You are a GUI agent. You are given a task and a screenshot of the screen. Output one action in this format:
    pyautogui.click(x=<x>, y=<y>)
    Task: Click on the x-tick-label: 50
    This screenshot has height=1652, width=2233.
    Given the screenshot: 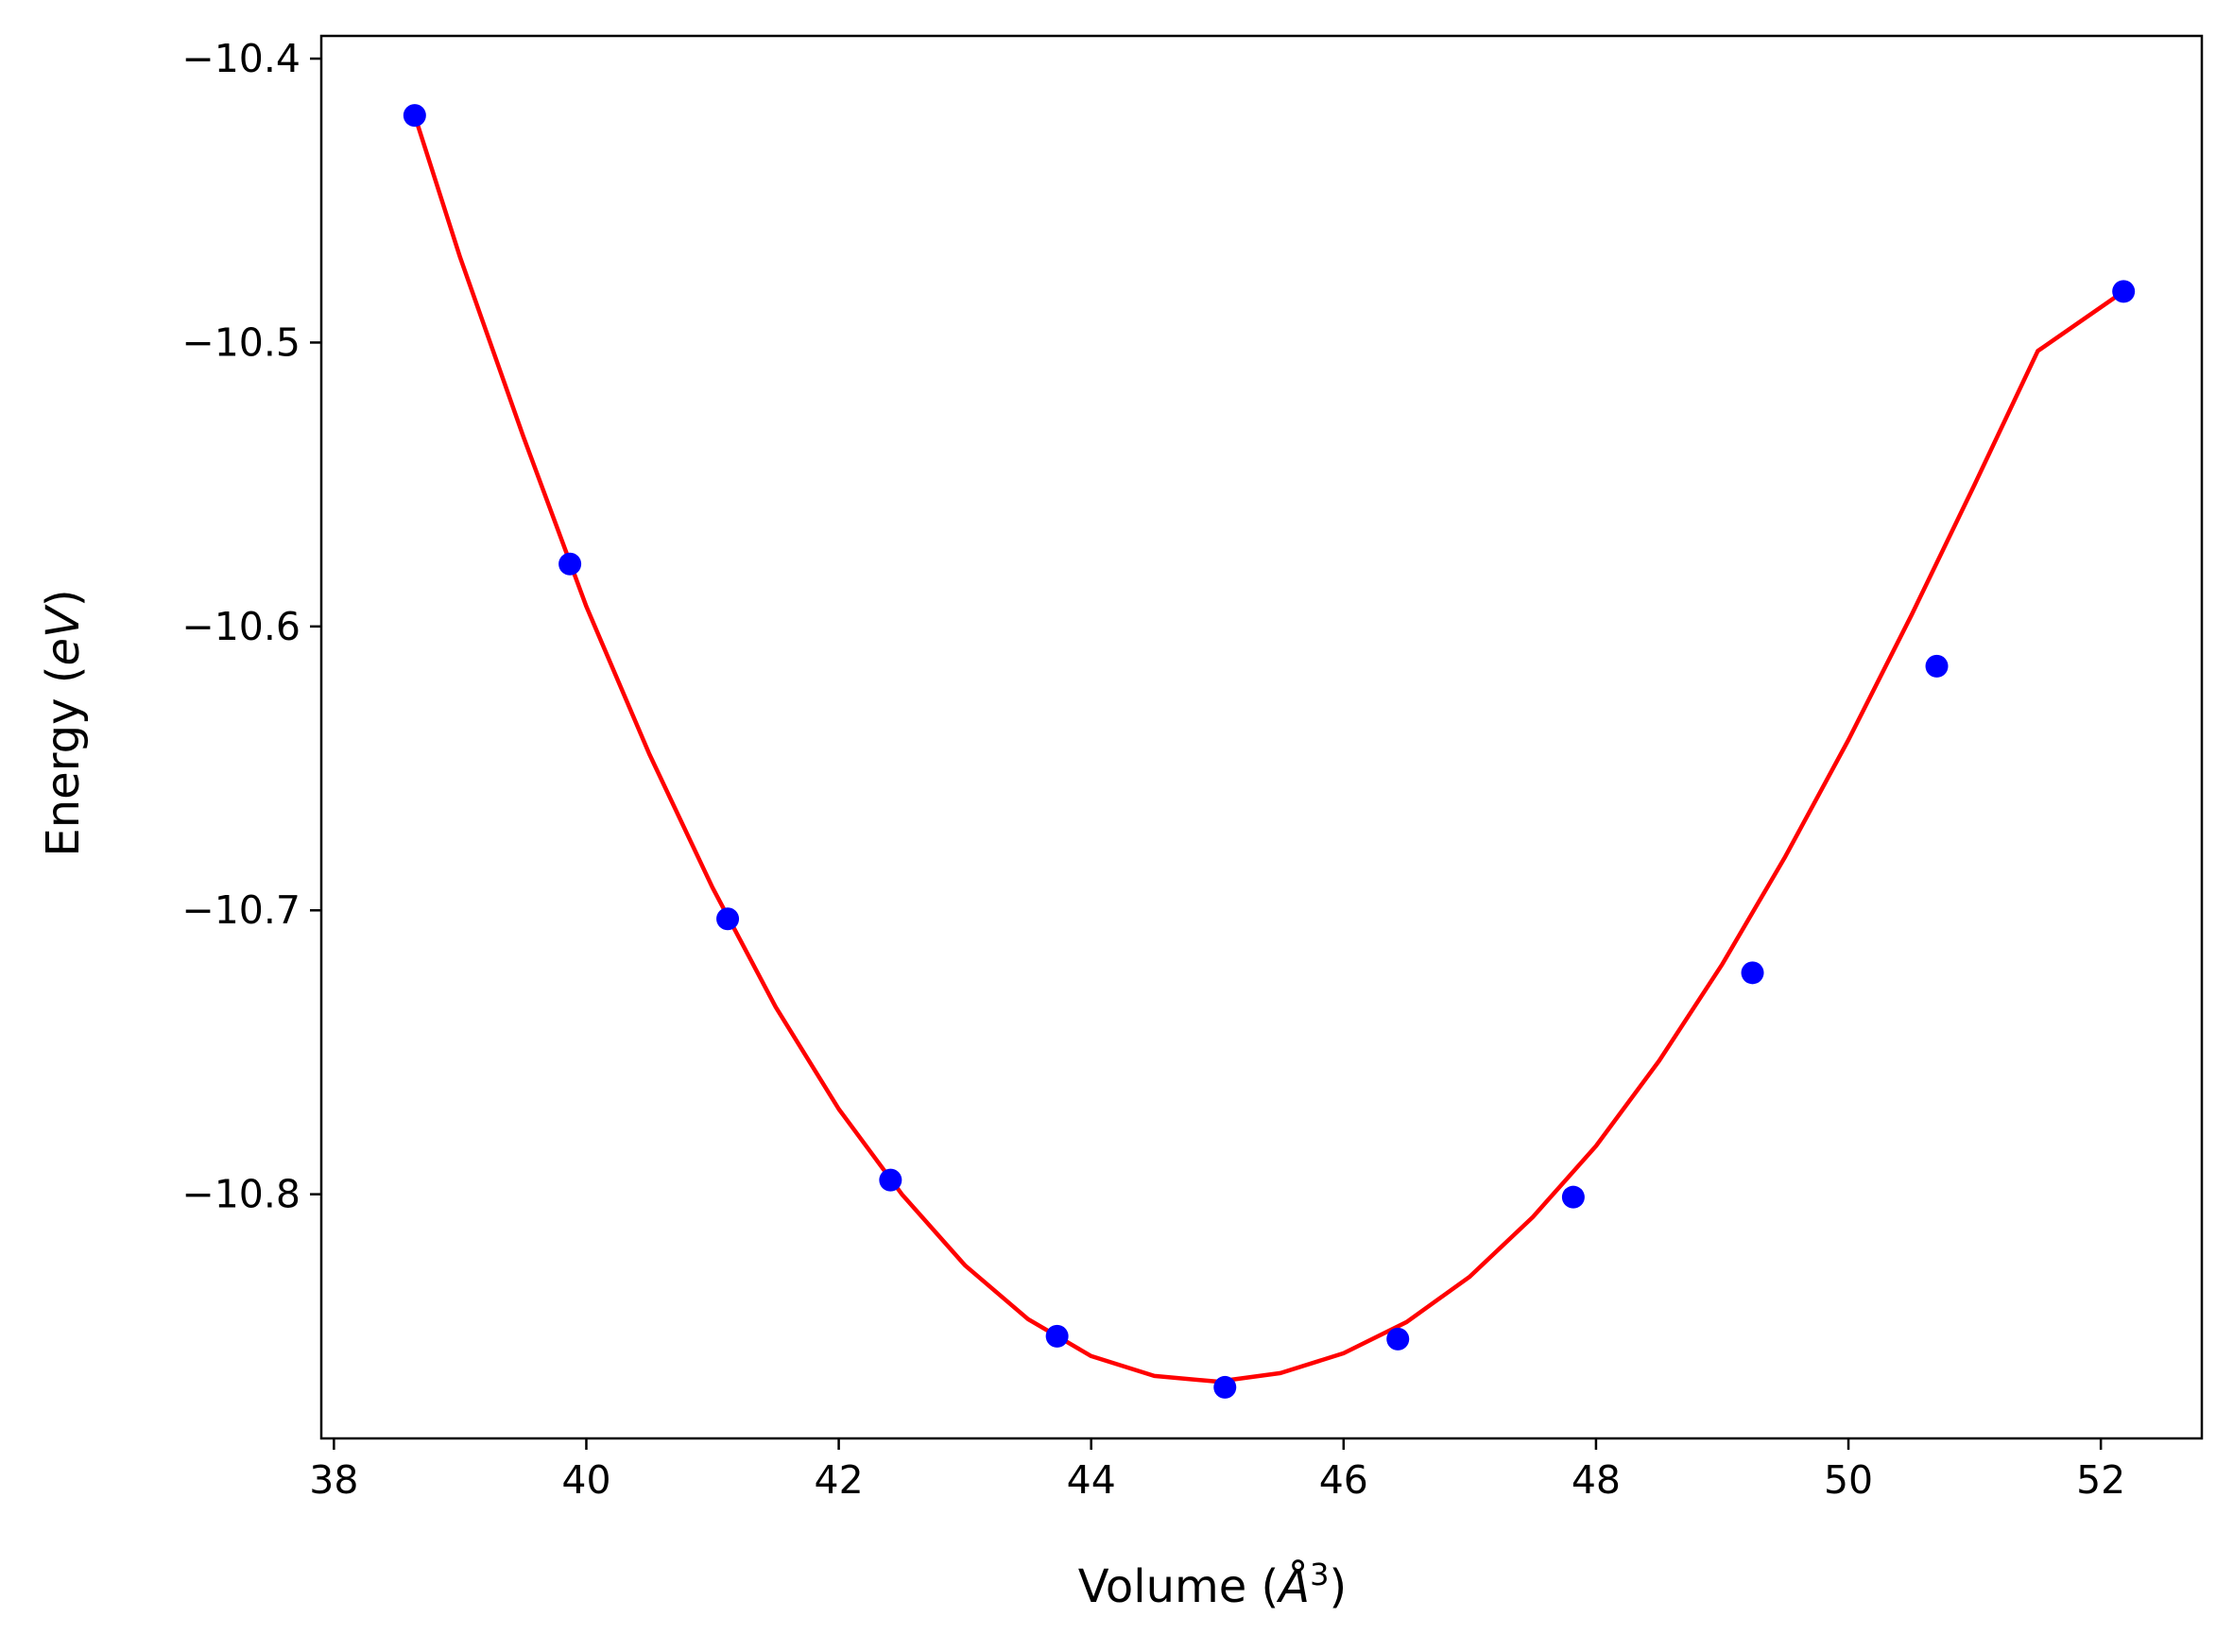 What is the action you would take?
    pyautogui.click(x=1848, y=1480)
    